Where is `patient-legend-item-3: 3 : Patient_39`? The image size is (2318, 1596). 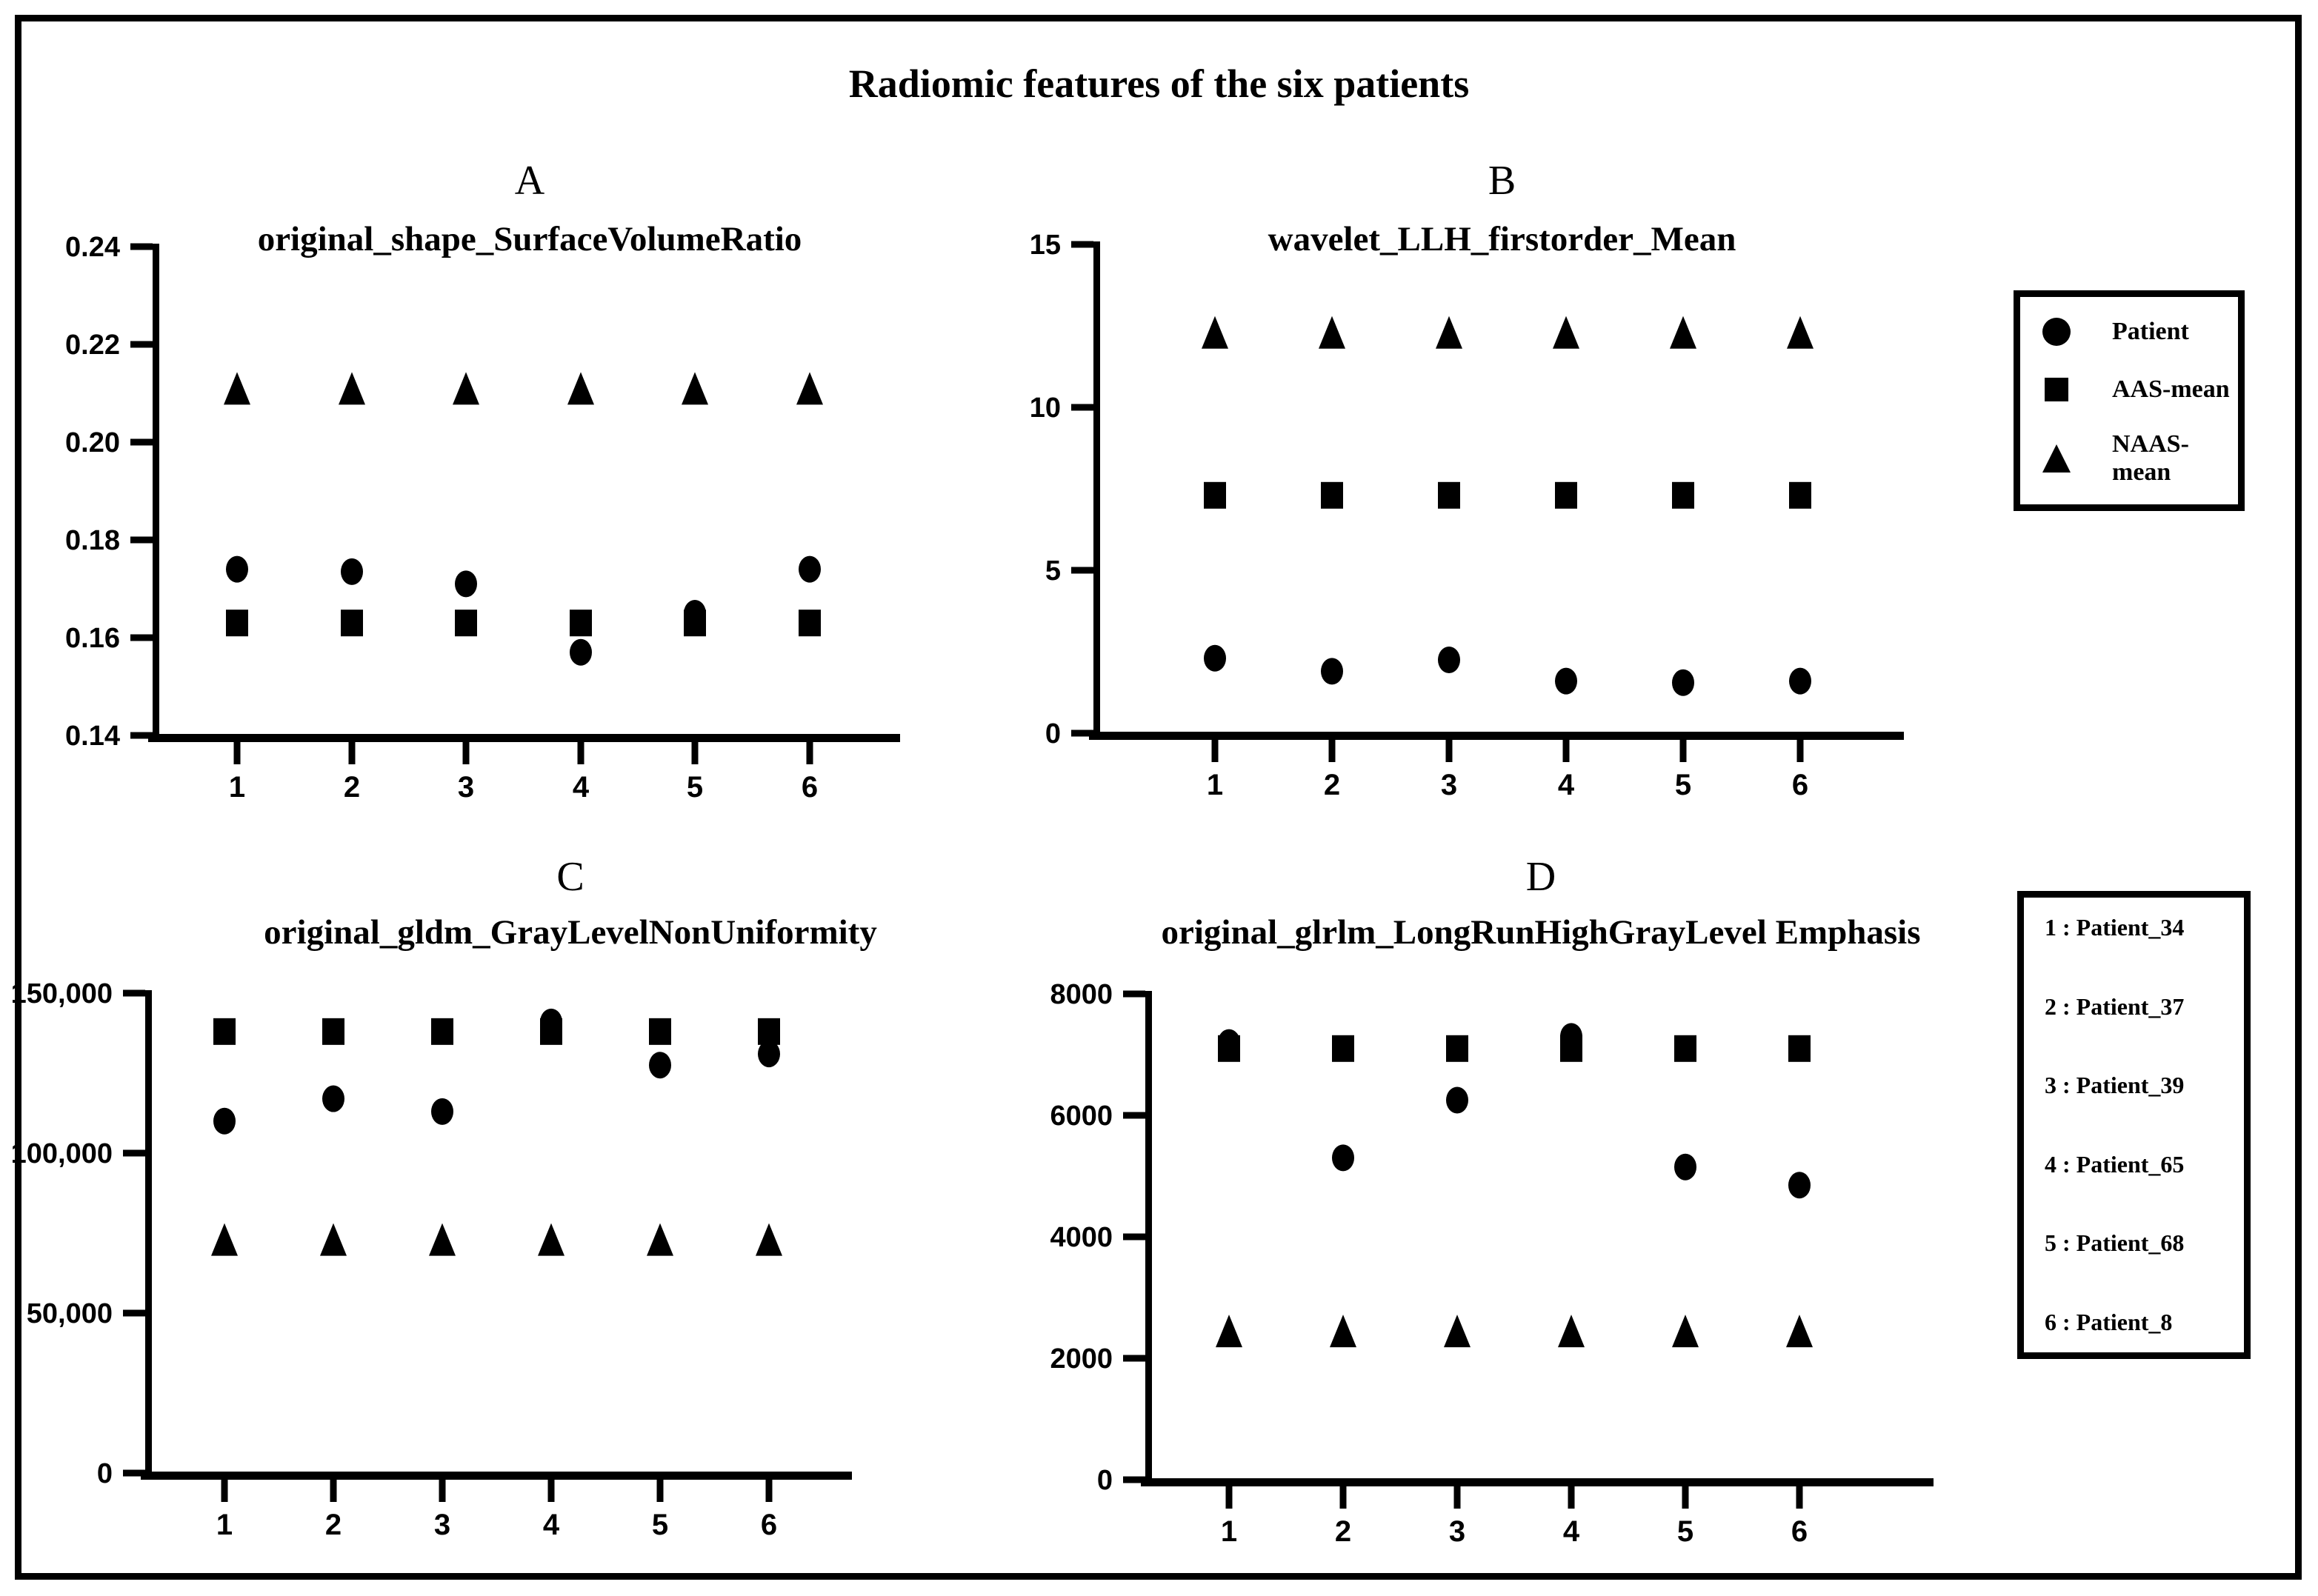 patient-legend-item-3: 3 : Patient_39 is located at coordinates (2115, 1085).